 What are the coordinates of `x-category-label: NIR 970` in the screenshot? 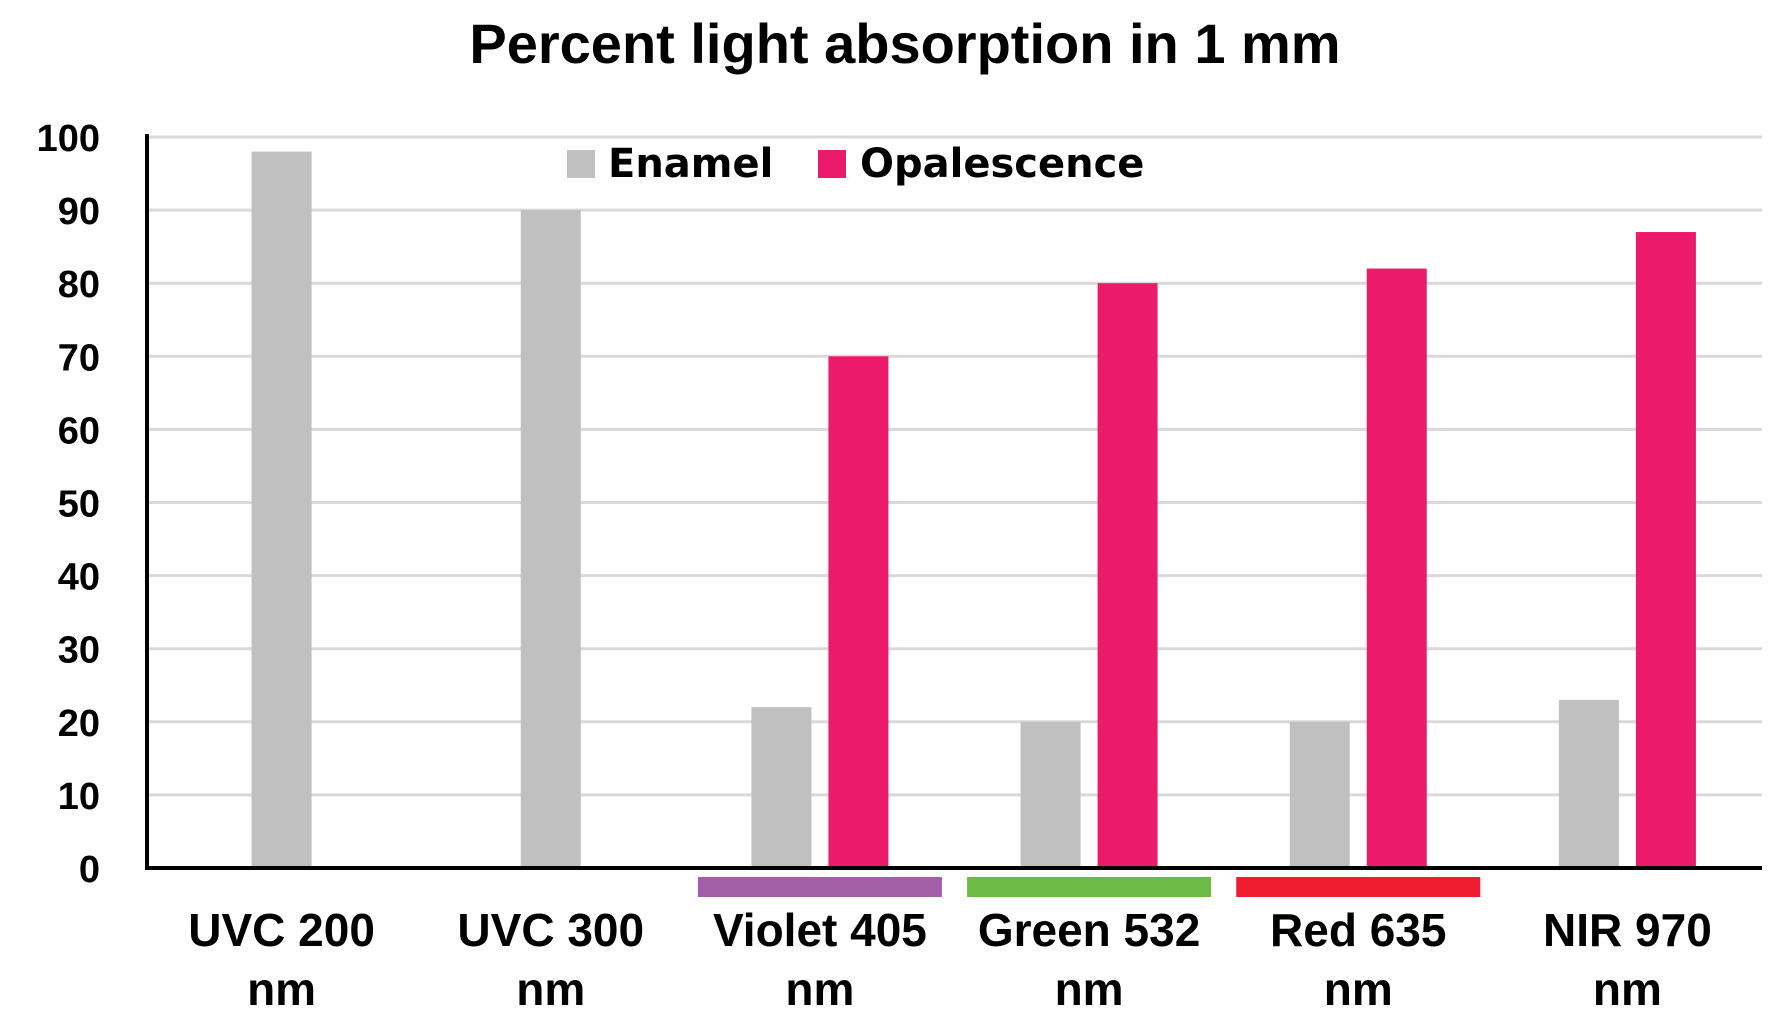 It's located at (1627, 930).